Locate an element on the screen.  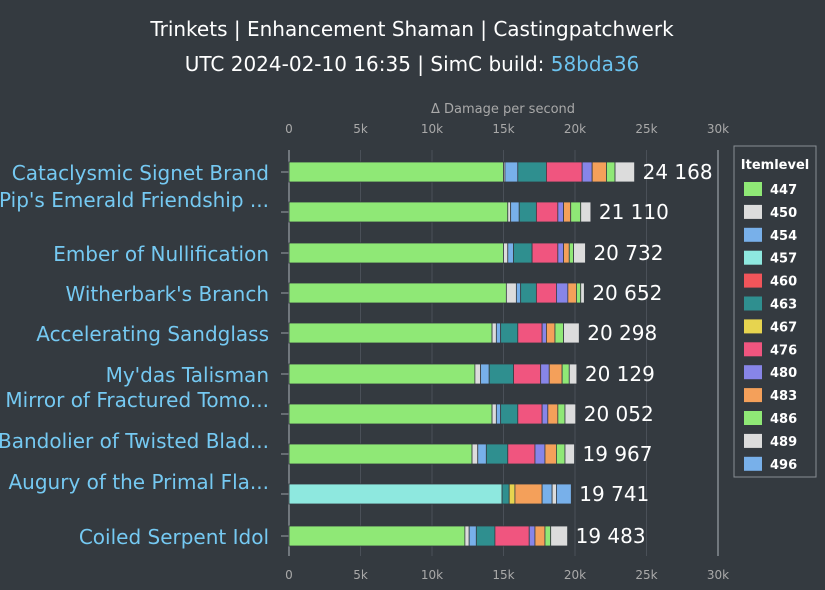
x-tick-label-top: 15k is located at coordinates (503, 129).